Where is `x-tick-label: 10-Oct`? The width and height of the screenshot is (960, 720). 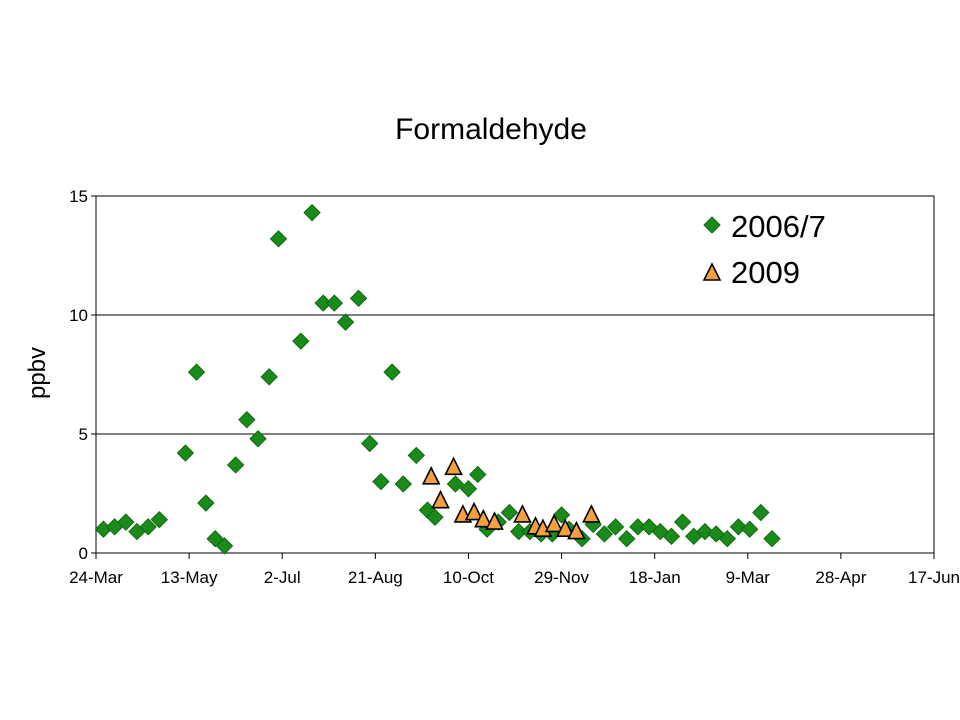 x-tick-label: 10-Oct is located at coordinates (468, 577).